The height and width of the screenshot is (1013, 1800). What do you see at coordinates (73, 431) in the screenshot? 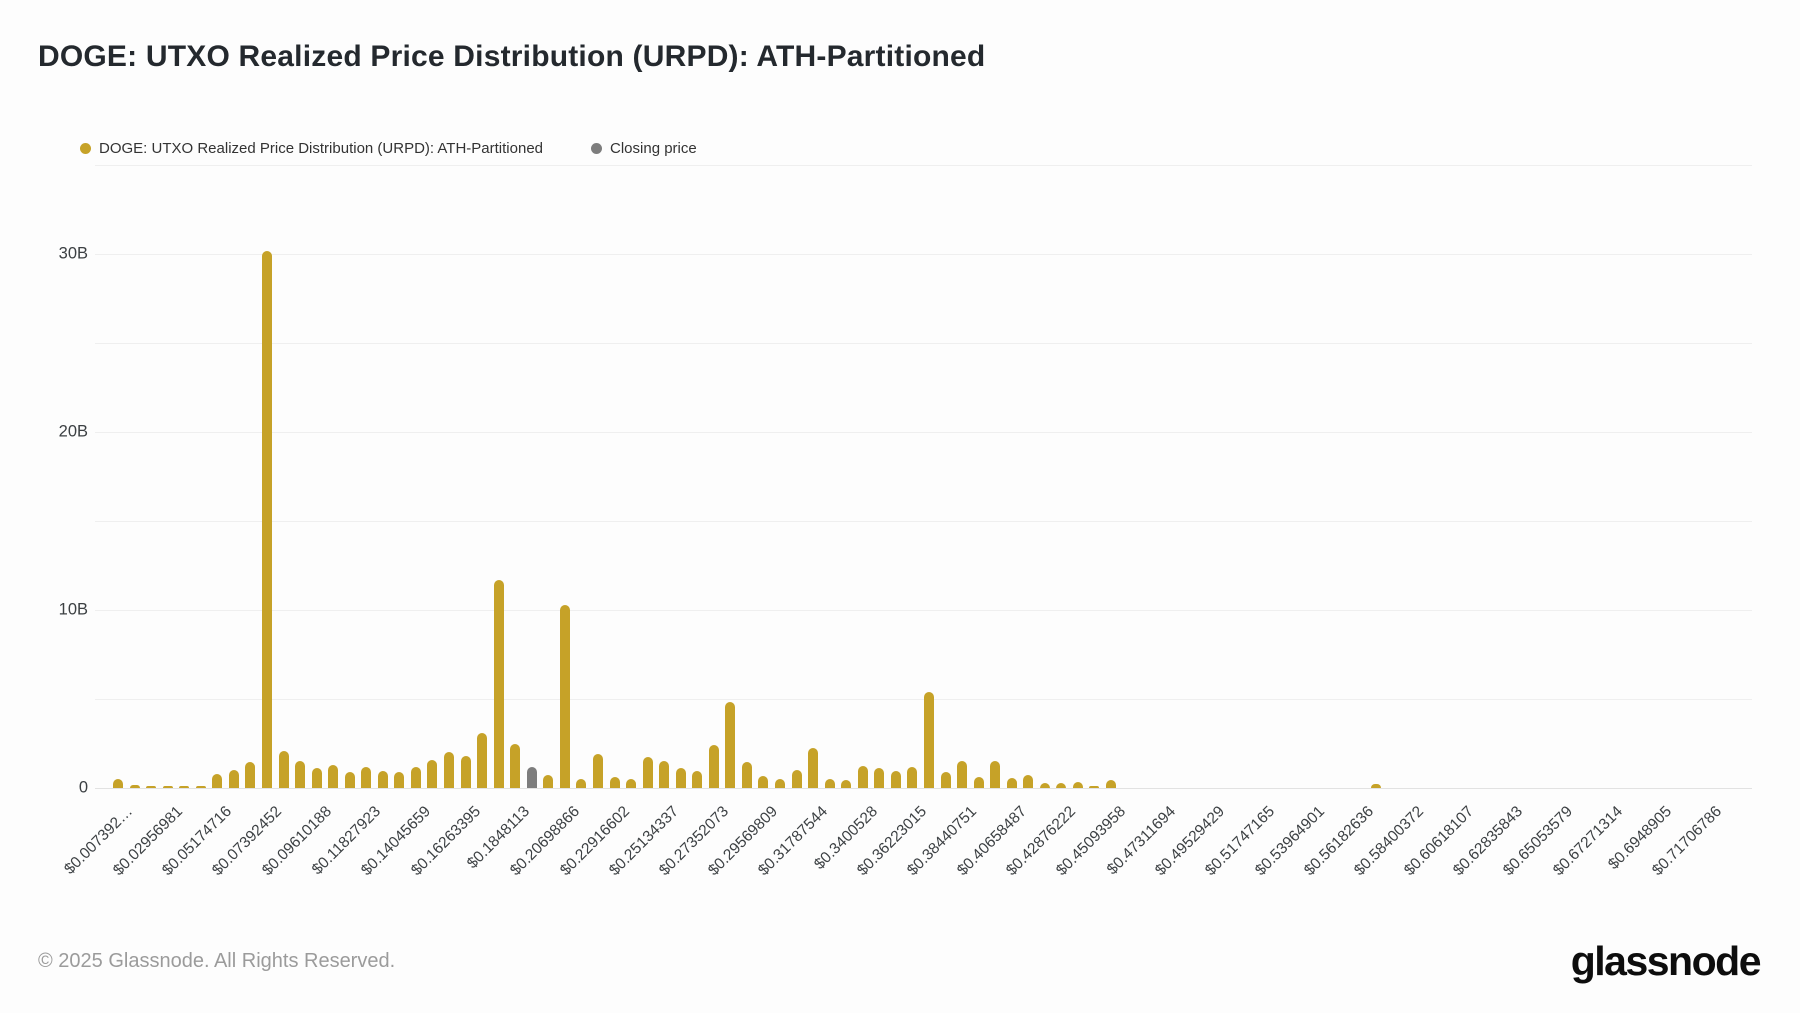
I see `y-axis-tick-20B: 20B` at bounding box center [73, 431].